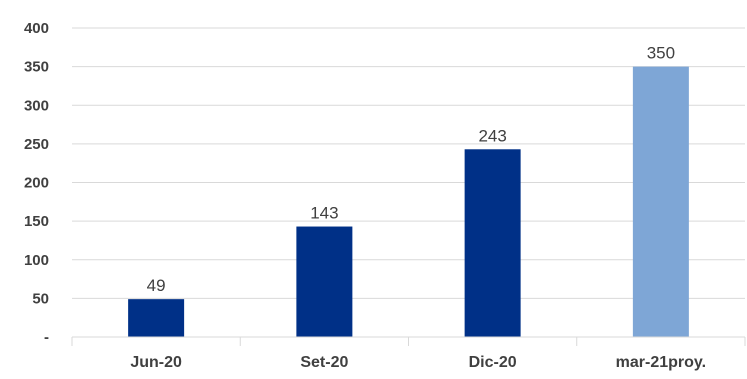 This screenshot has height=379, width=747. I want to click on x-tick-label: Set-20, so click(324, 362).